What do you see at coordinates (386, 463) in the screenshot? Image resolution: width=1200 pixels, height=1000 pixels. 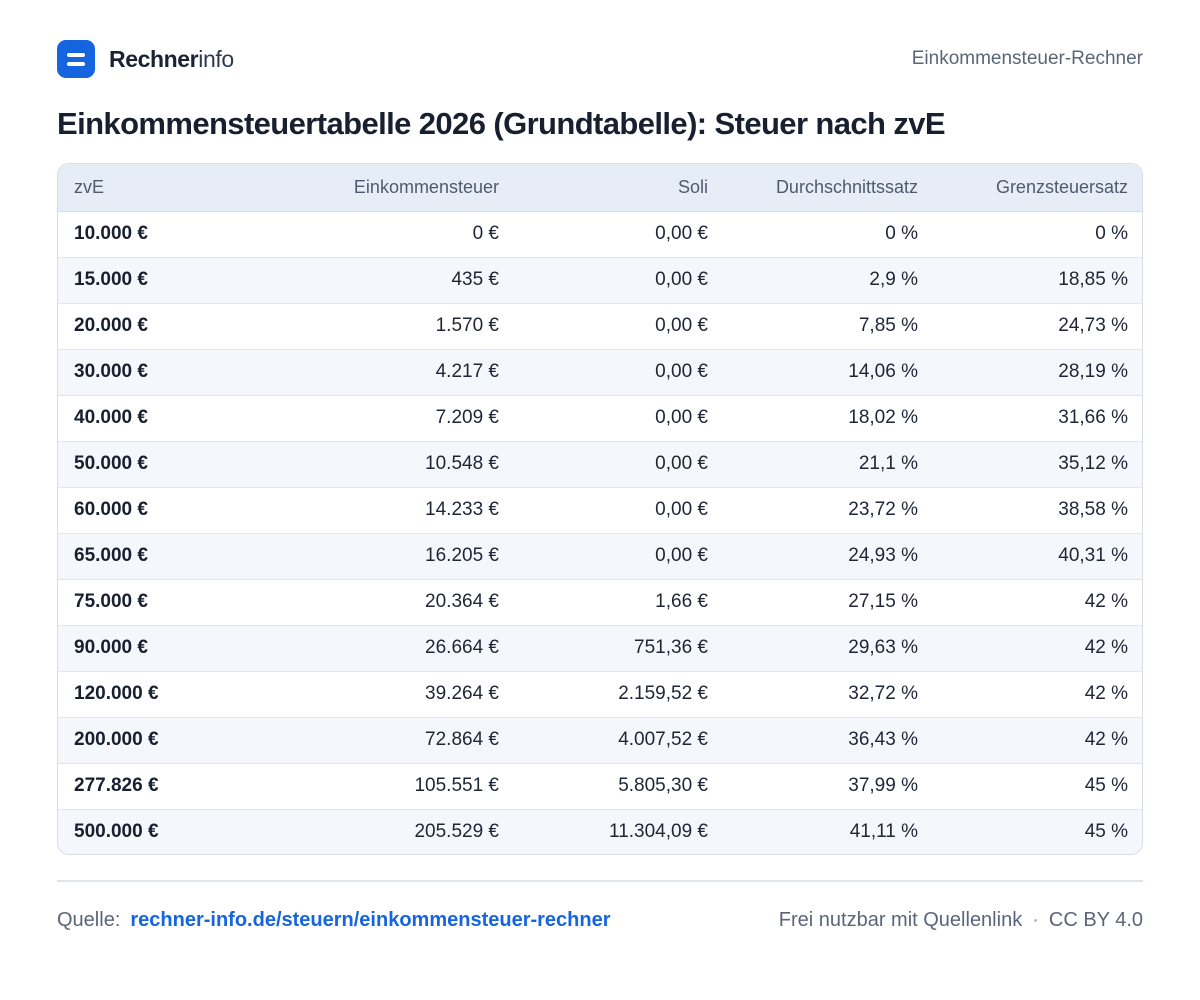 I see `cell-einkommensteuer: 10.548 €` at bounding box center [386, 463].